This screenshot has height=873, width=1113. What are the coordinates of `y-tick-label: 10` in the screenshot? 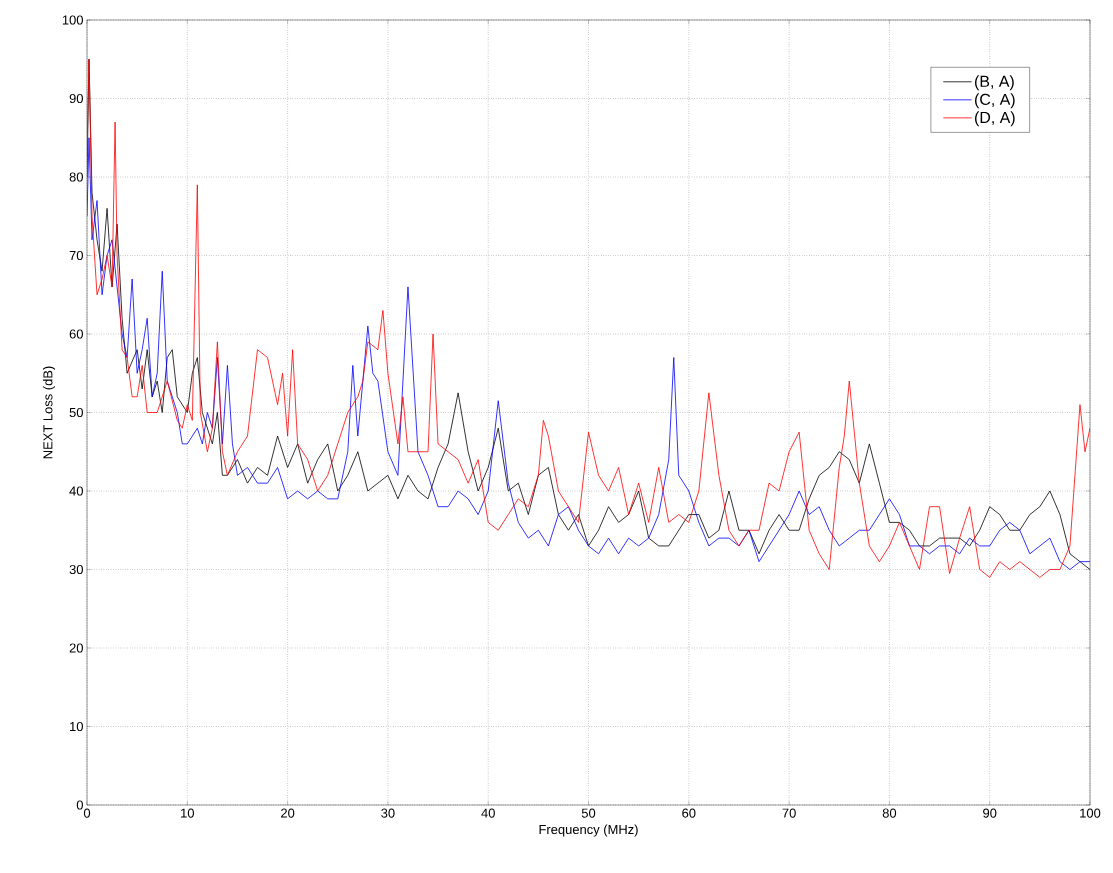 It's located at (76, 726).